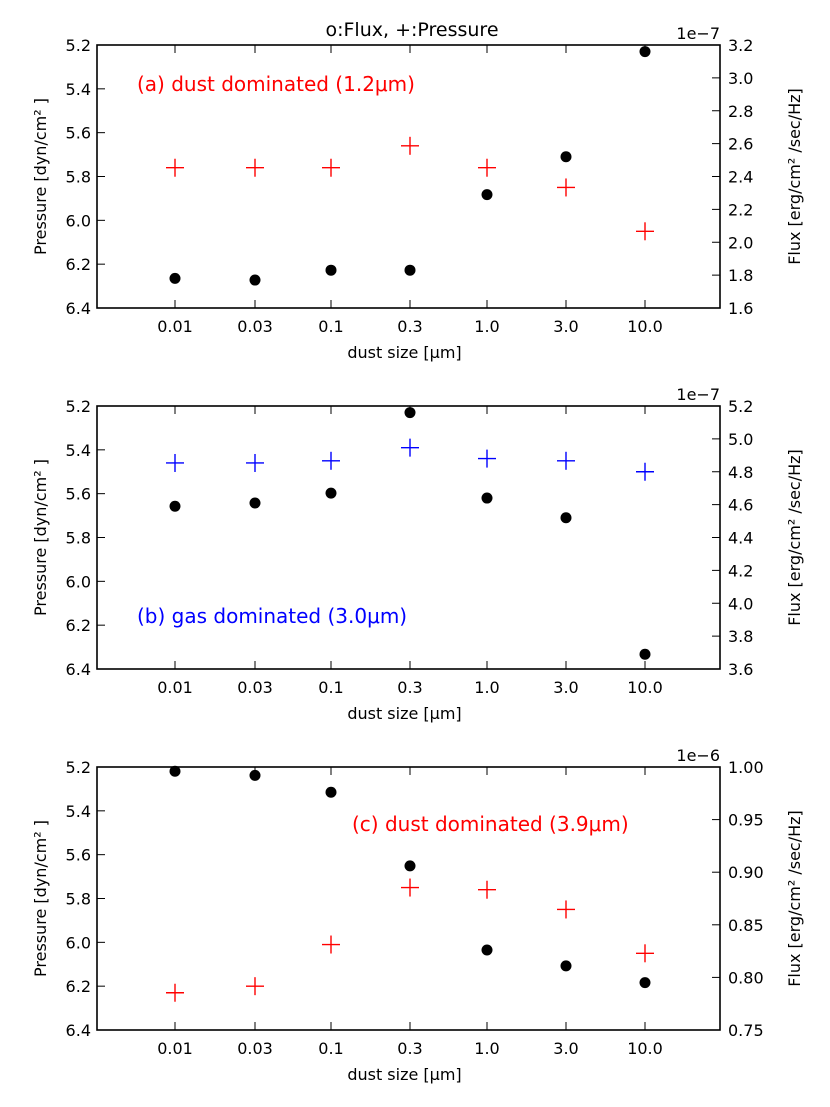  Describe the element at coordinates (740, 603) in the screenshot. I see `right-tick-label: 4.0` at that location.